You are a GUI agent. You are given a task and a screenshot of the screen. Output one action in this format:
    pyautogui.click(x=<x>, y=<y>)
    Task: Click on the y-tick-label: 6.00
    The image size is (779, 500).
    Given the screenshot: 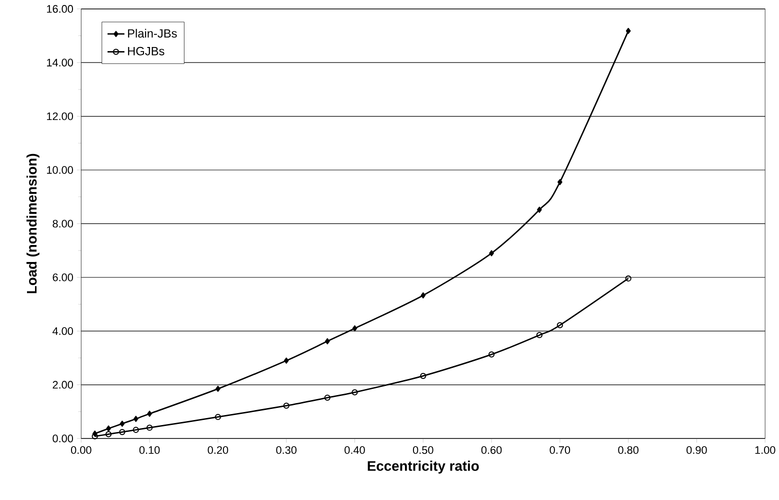 What is the action you would take?
    pyautogui.click(x=63, y=278)
    